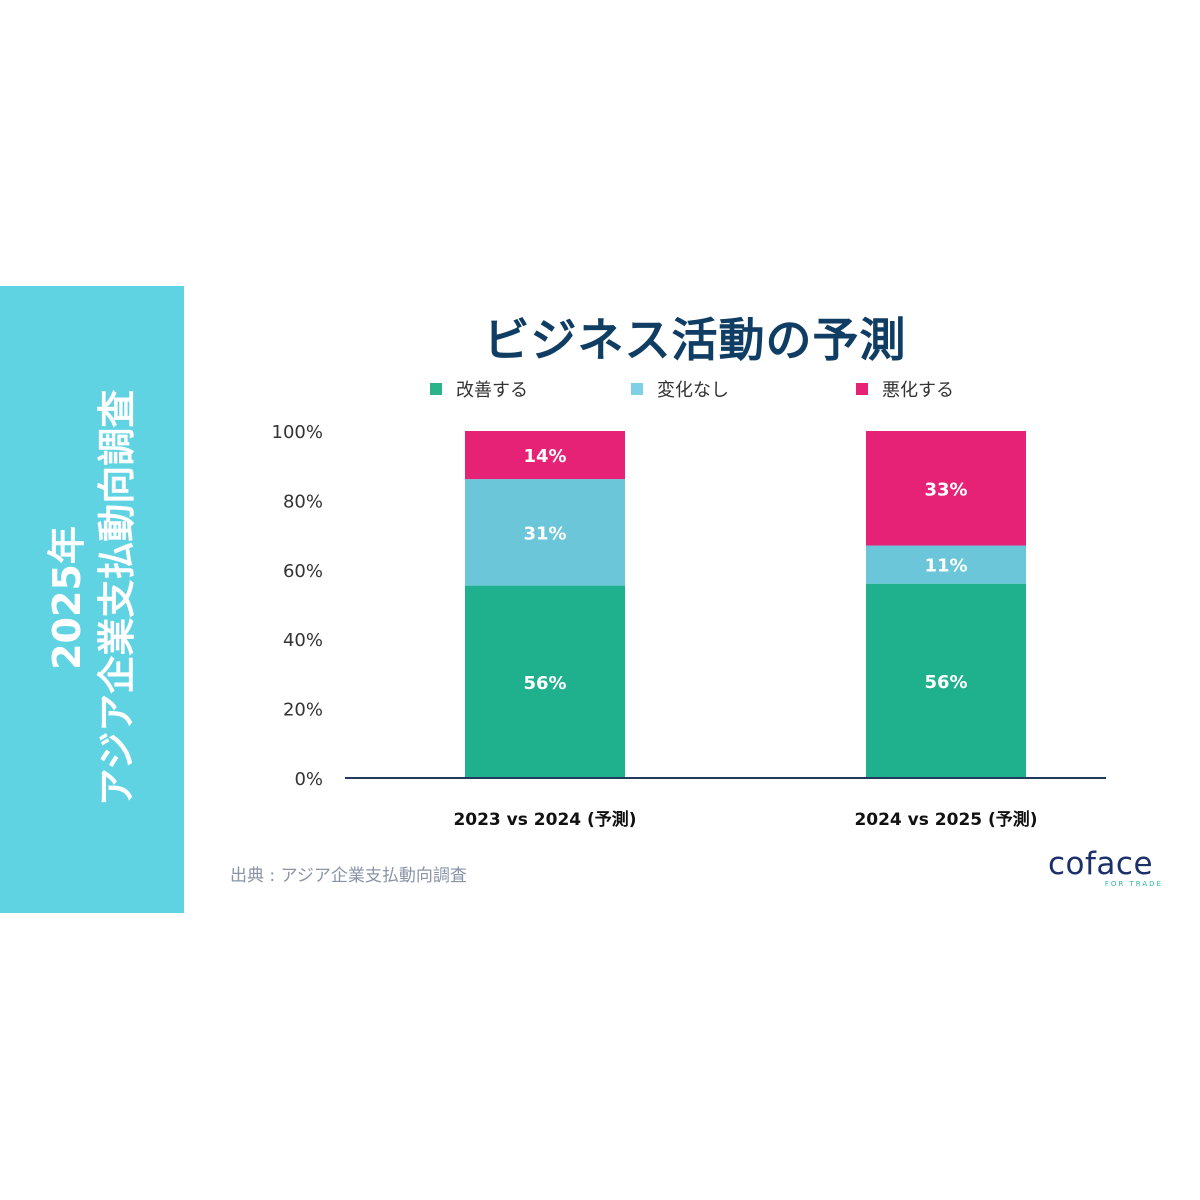 This screenshot has height=1200, width=1200. Describe the element at coordinates (308, 779) in the screenshot. I see `y-tick-label: 0%` at that location.